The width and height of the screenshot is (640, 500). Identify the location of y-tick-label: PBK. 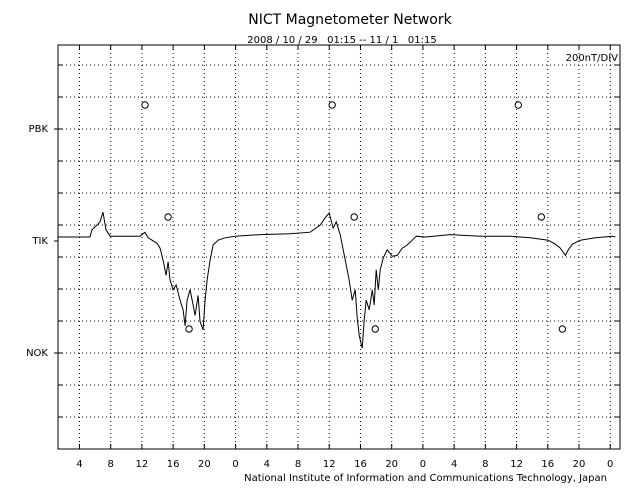
(39, 129).